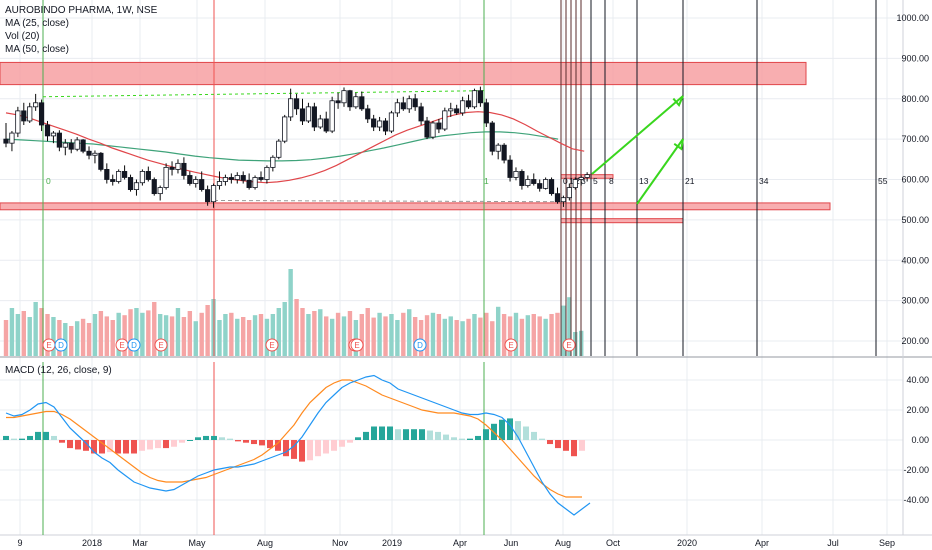  I want to click on ma25-legend: MA (25, close), so click(37, 23).